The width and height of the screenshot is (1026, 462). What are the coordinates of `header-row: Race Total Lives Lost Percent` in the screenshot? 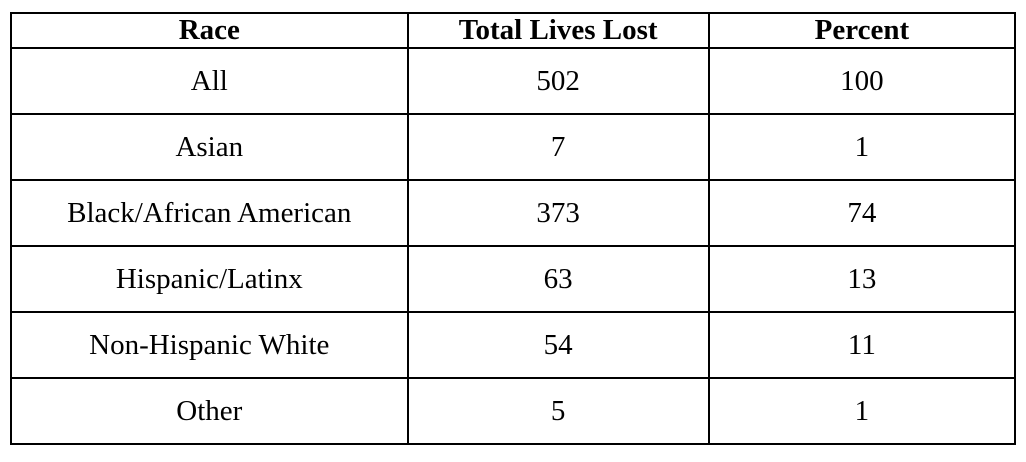 It's located at (513, 30).